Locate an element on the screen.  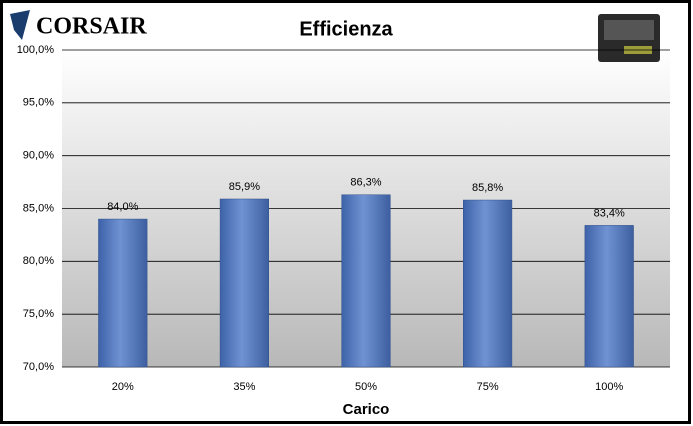
value-label: 83,4% is located at coordinates (609, 213).